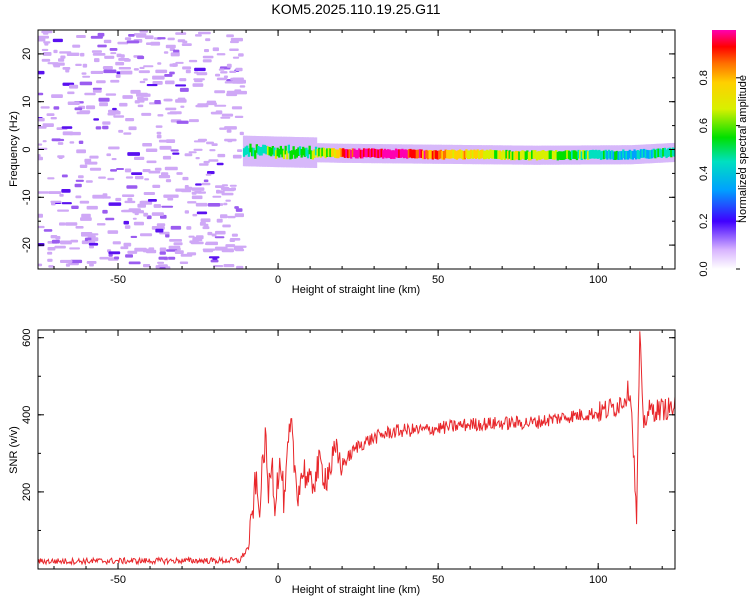  I want to click on chart-title: KOM5.2025.110.19.25.G11, so click(355, 9).